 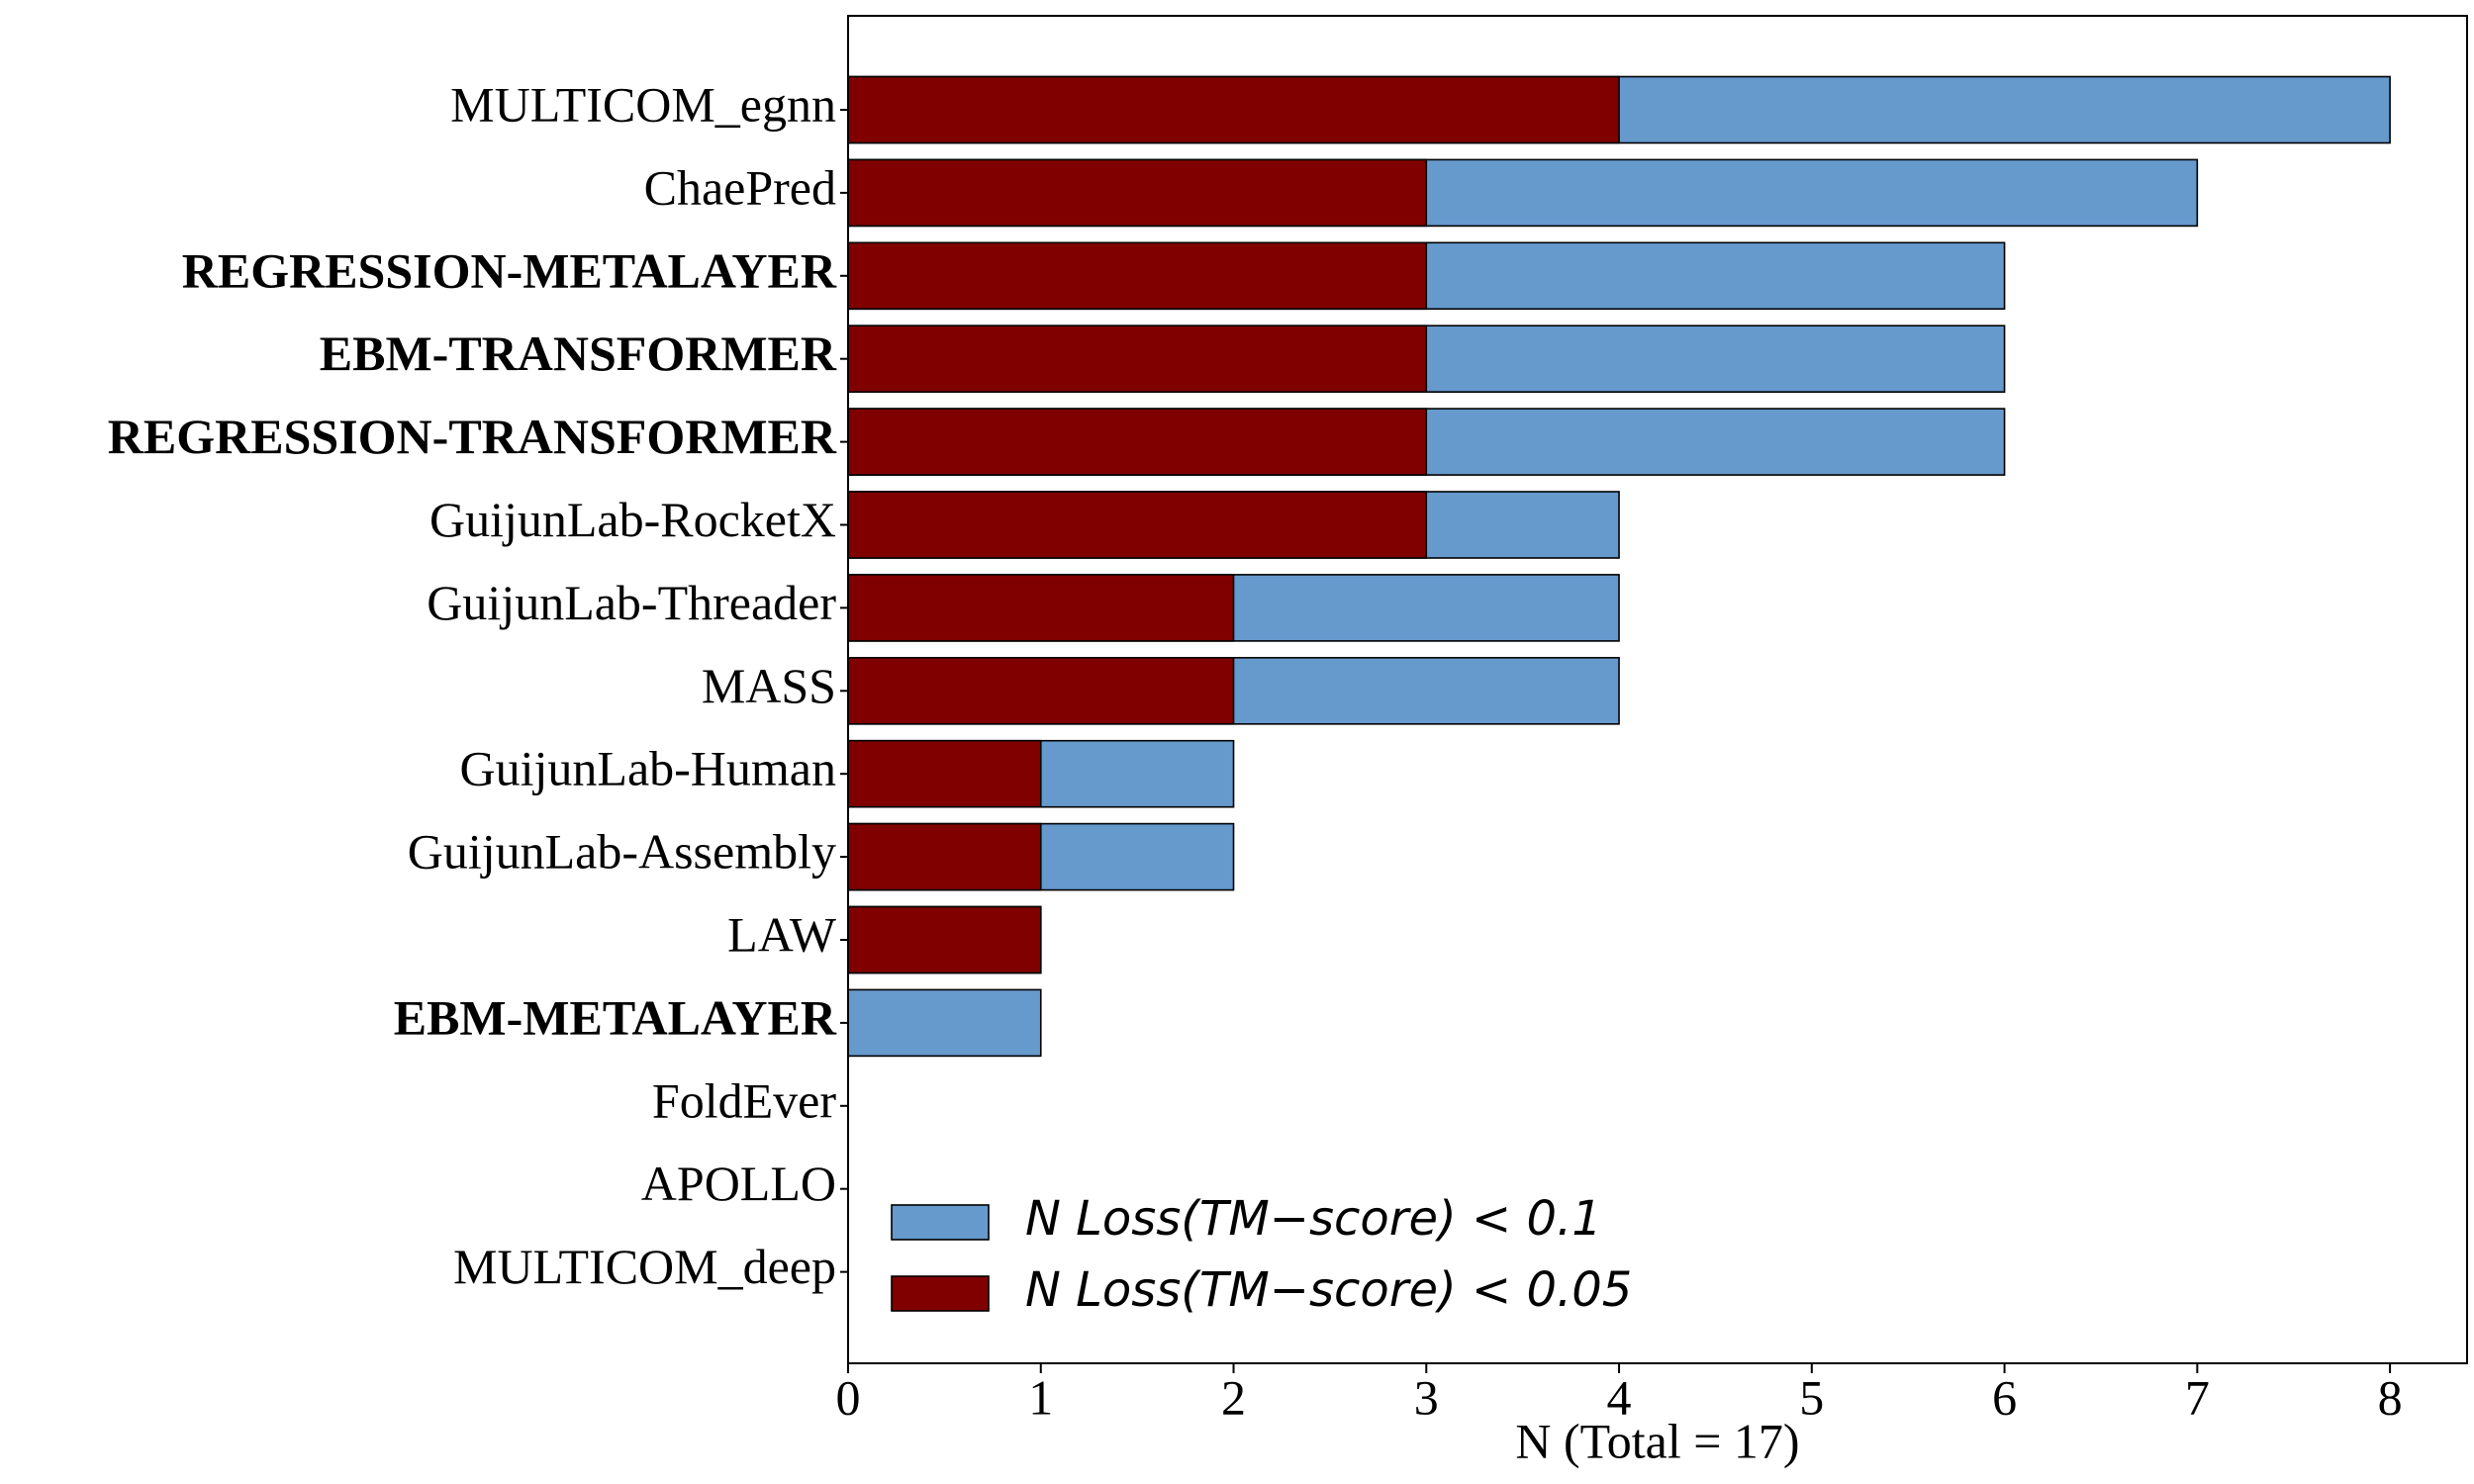 I want to click on y-tick-label: REGRESSION-METALAYER, so click(x=509, y=270).